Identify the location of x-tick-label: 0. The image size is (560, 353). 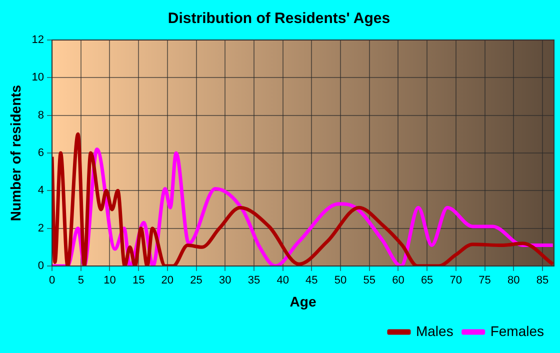
(52, 280).